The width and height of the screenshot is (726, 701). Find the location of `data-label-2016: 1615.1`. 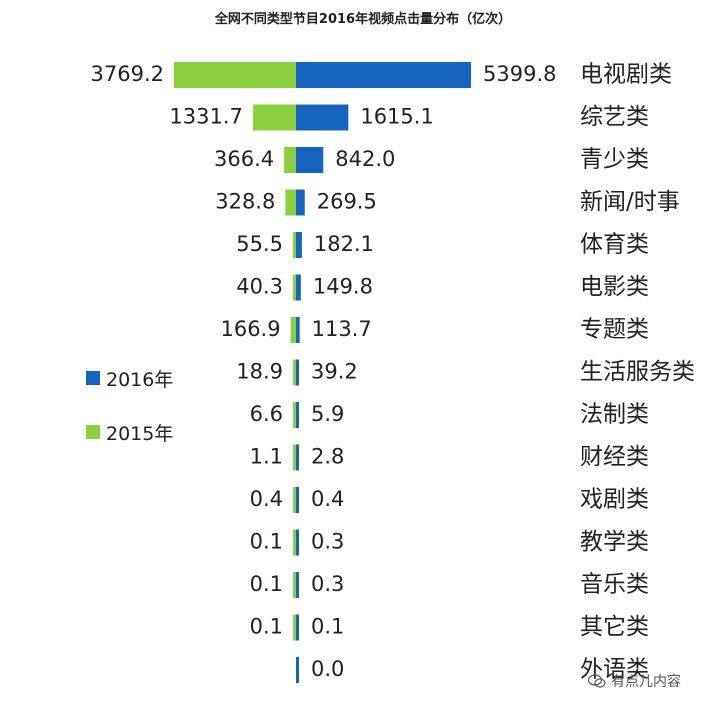

data-label-2016: 1615.1 is located at coordinates (396, 117).